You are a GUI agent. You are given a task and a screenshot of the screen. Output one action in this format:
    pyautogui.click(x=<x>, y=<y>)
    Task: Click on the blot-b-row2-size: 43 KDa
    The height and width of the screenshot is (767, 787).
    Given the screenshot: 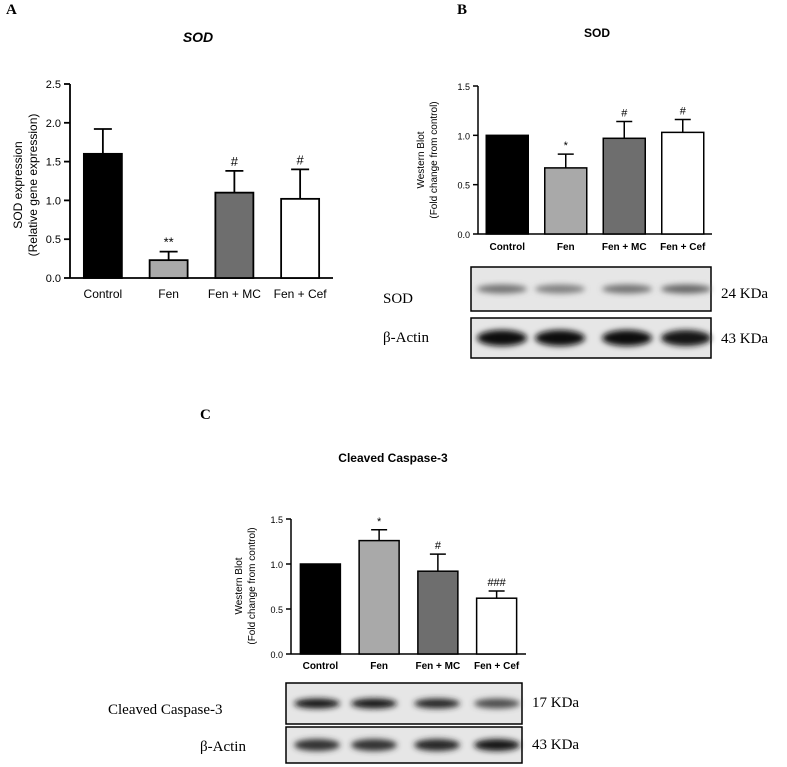 What is the action you would take?
    pyautogui.click(x=744, y=339)
    